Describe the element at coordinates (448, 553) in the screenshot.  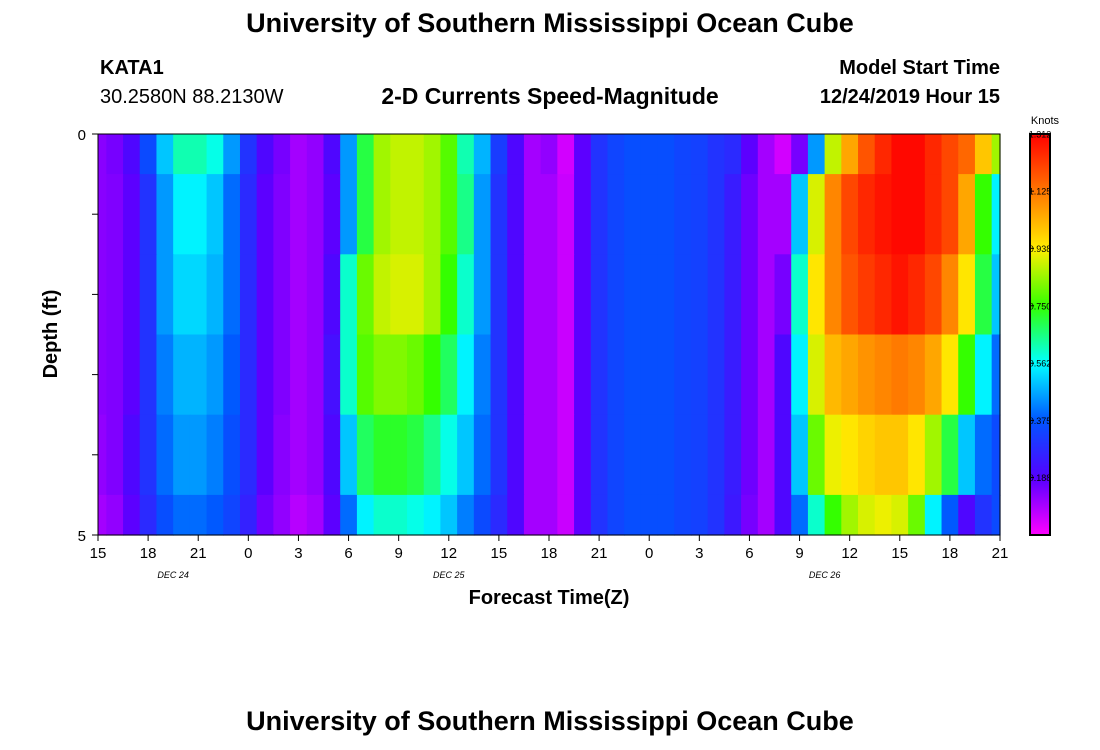
I see `x-tick-label: 12` at that location.